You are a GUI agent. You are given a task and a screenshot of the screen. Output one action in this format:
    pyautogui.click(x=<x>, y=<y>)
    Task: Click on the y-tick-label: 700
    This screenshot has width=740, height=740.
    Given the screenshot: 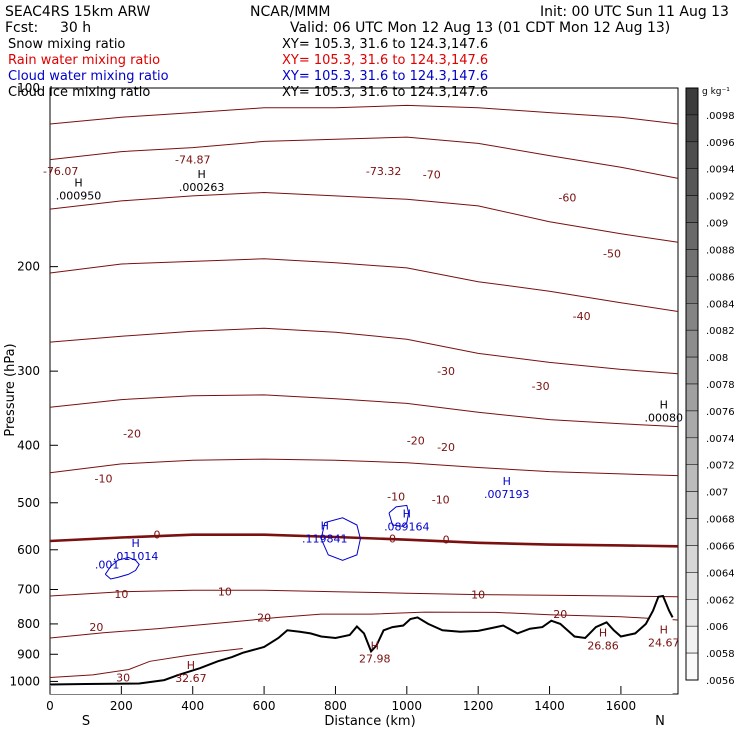 What is the action you would take?
    pyautogui.click(x=28, y=590)
    